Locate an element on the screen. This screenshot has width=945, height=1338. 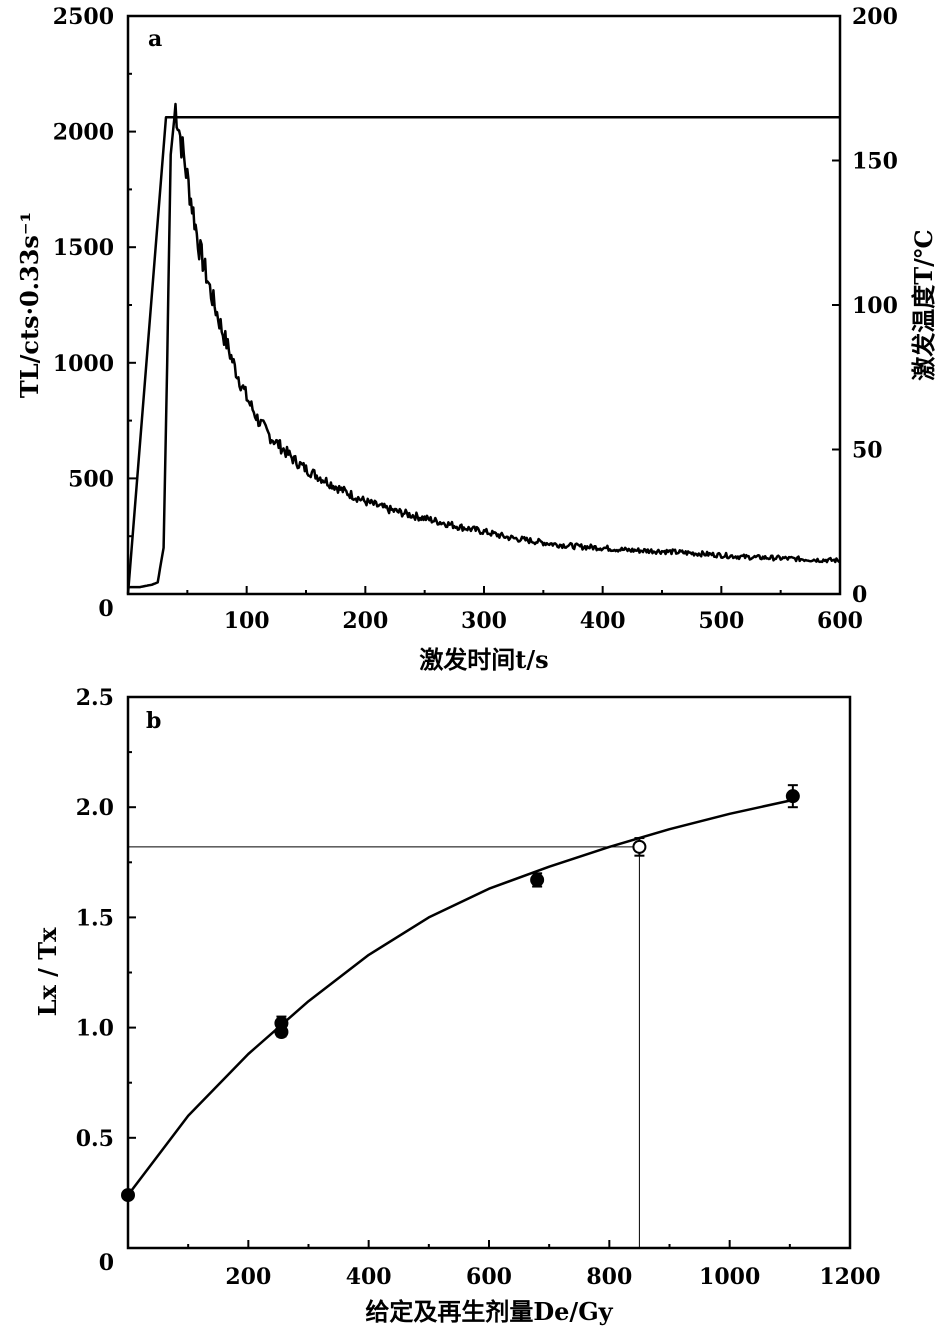
panel-b-y-tick-label: 0 is located at coordinates (106, 1263).